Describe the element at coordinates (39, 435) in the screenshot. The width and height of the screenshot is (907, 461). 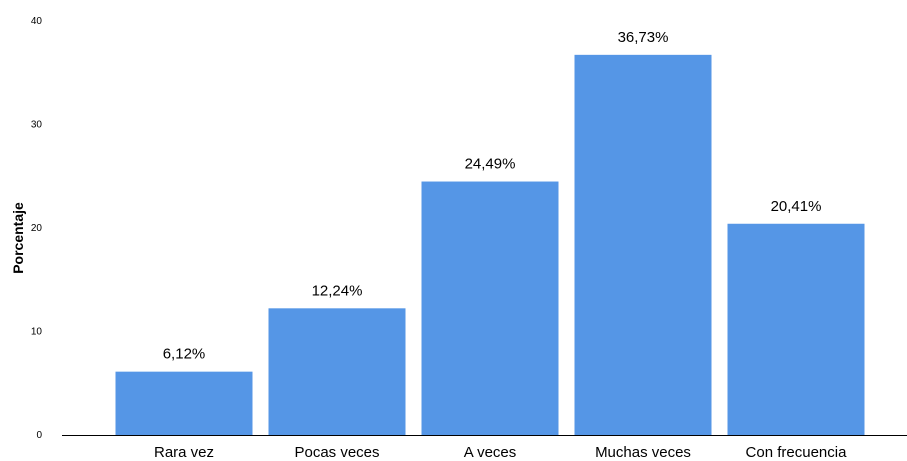
I see `y-tick-label: 0` at that location.